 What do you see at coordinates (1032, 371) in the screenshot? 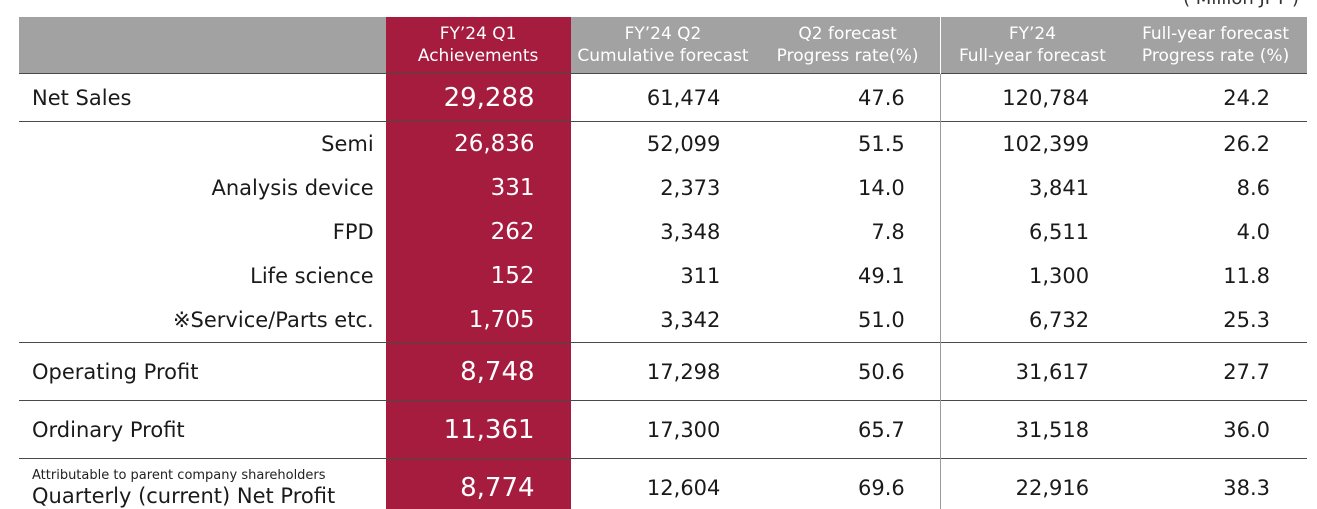
I see `fy-value: 31,617` at bounding box center [1032, 371].